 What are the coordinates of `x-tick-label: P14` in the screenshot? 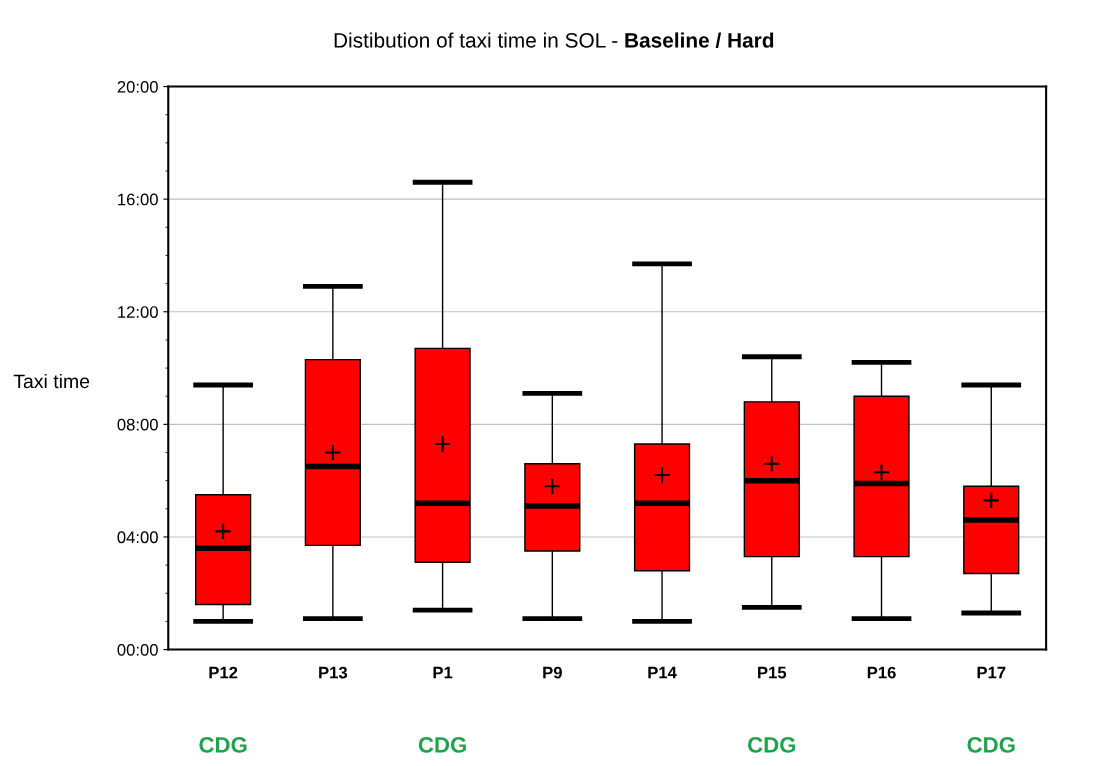 It's located at (662, 672).